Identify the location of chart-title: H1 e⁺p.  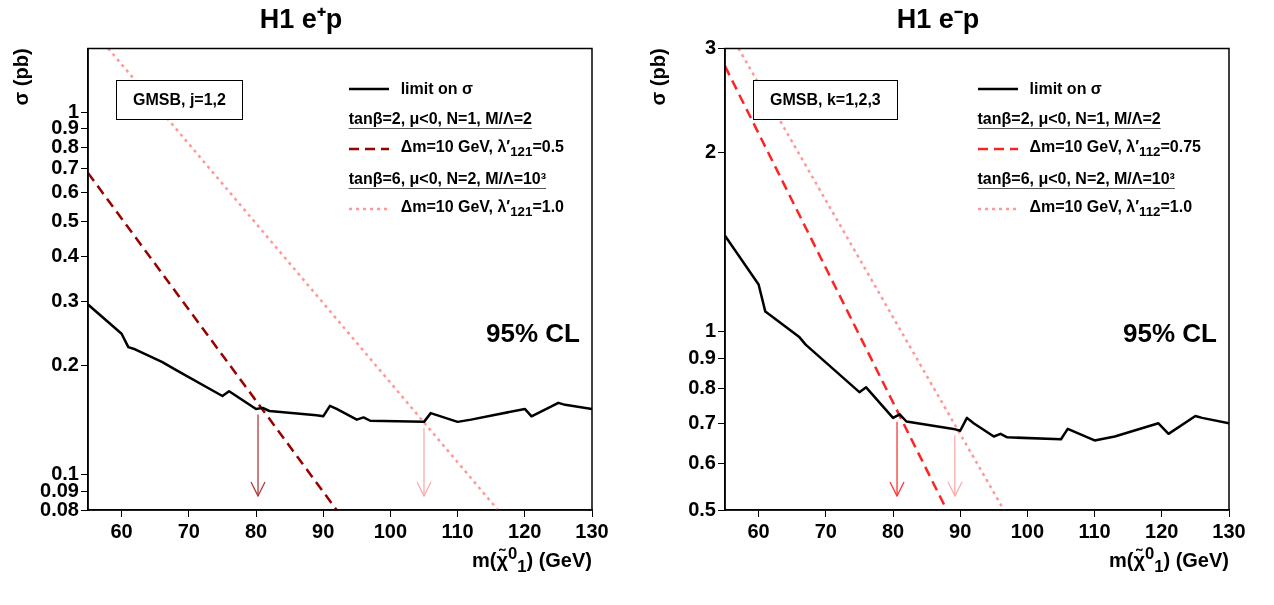
(301, 18).